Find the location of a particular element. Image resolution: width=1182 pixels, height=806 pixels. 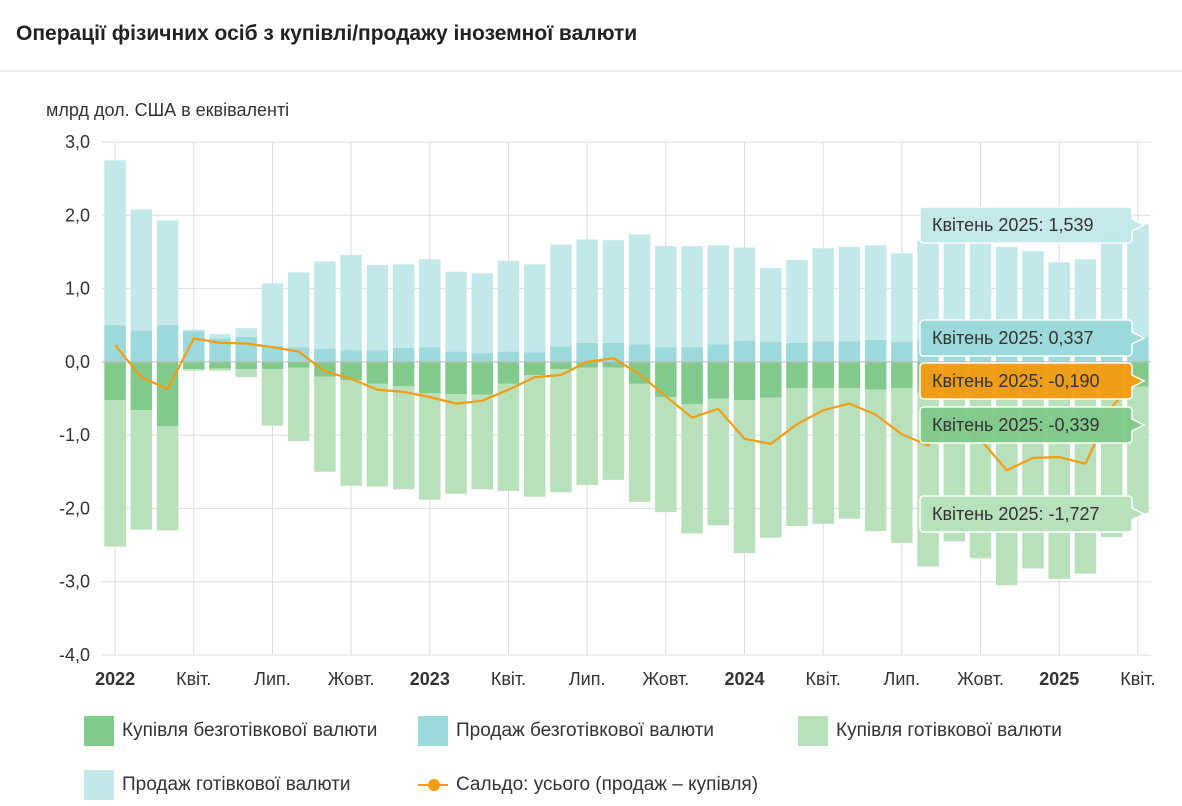

legend-item-sell-noncash: Продаж безготівкової валюти is located at coordinates (566, 731).